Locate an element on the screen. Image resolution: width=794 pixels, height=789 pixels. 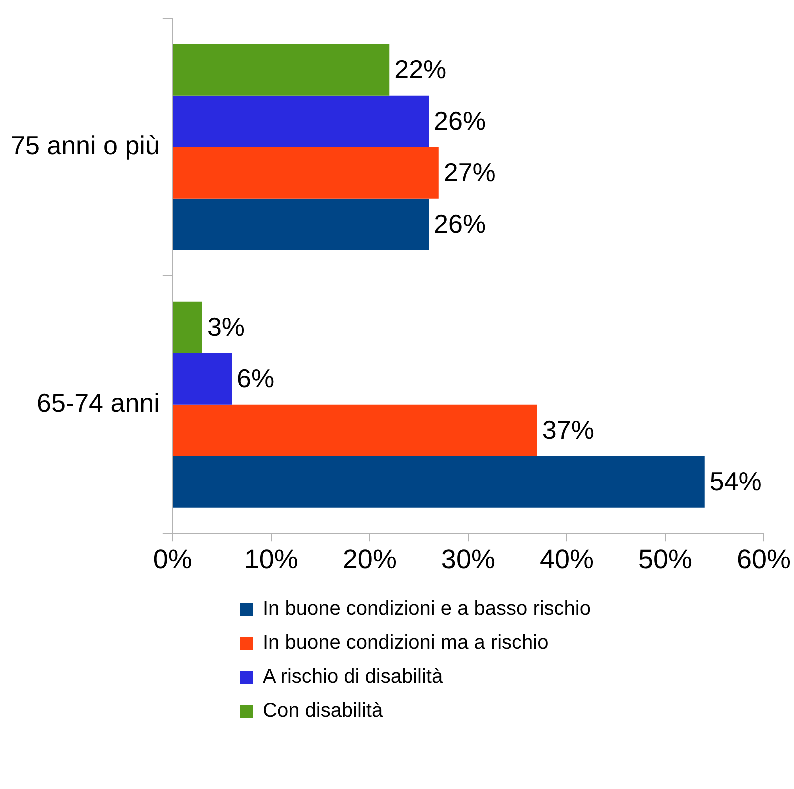
x-tick-label: 50% is located at coordinates (665, 559).